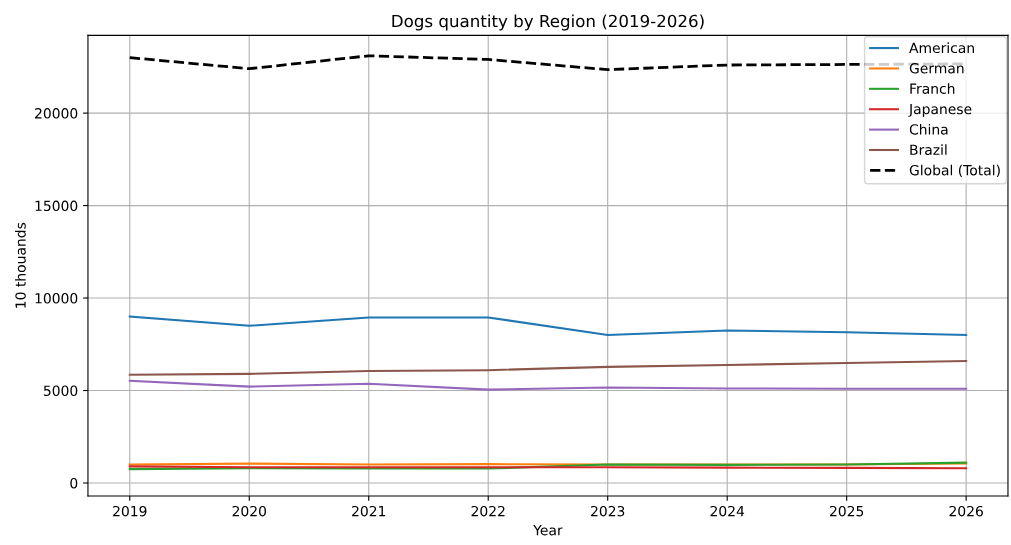 This screenshot has width=1011, height=545. I want to click on y-axis-title: 10 thouands, so click(20, 265).